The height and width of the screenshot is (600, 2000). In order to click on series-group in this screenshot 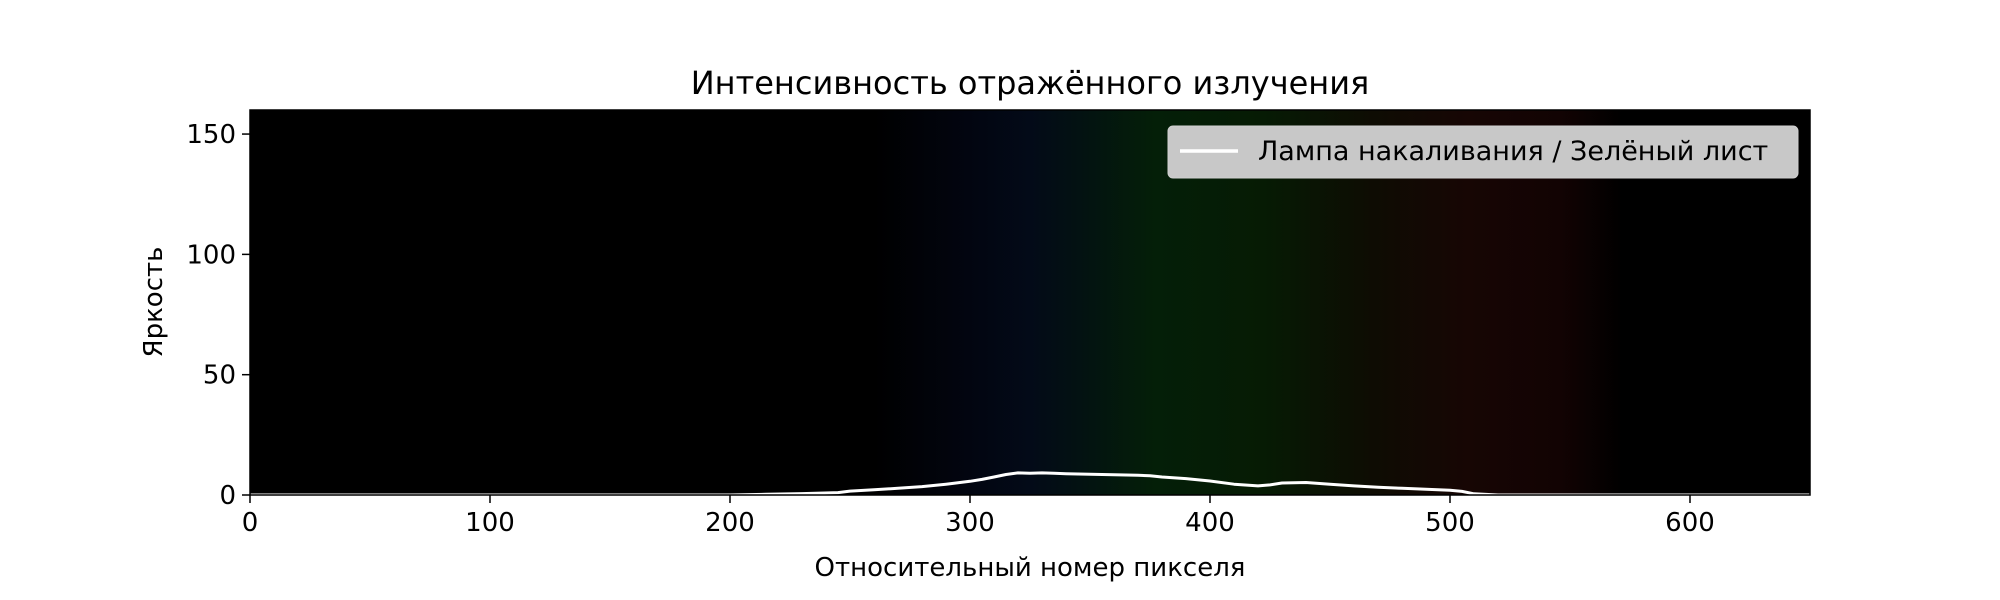, I will do `click(1030, 484)`.